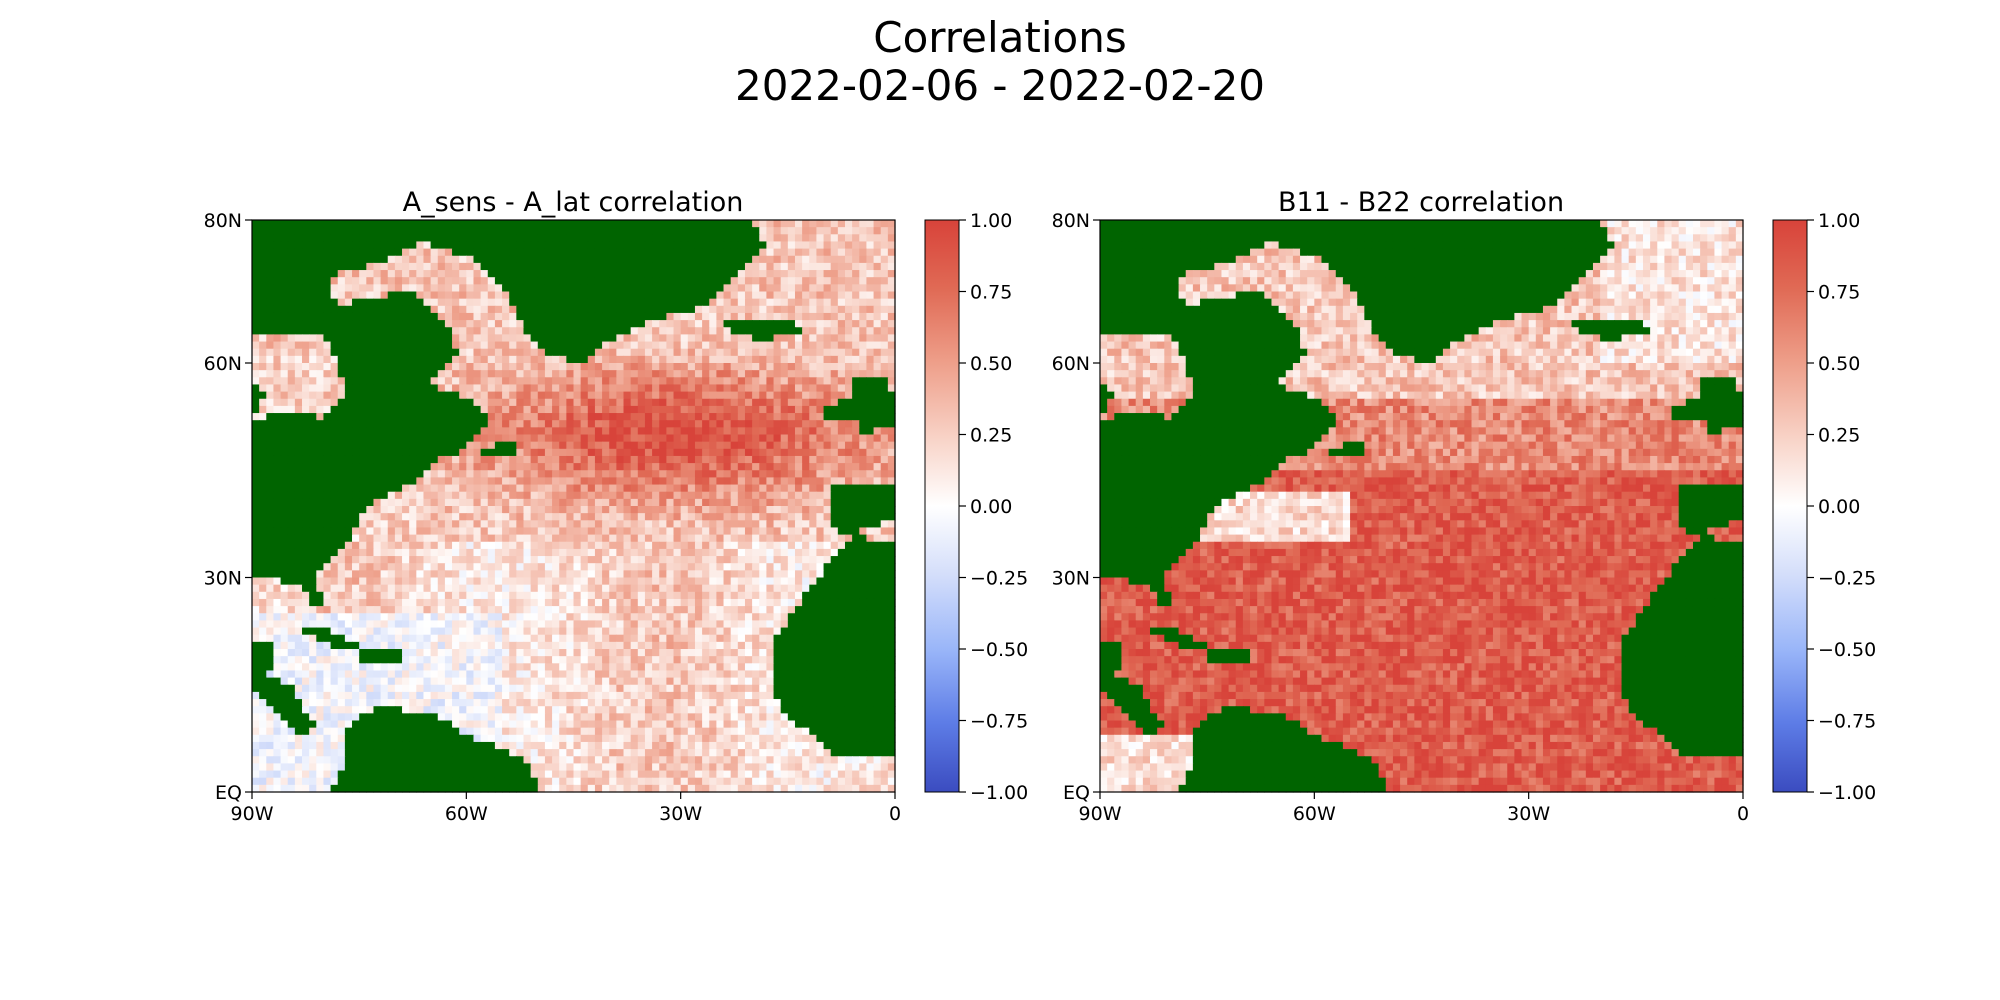 This screenshot has width=2000, height=1000. Describe the element at coordinates (1000, 85) in the screenshot. I see `figure-title-line2: 2022-02-06 - 2022-02-20` at that location.